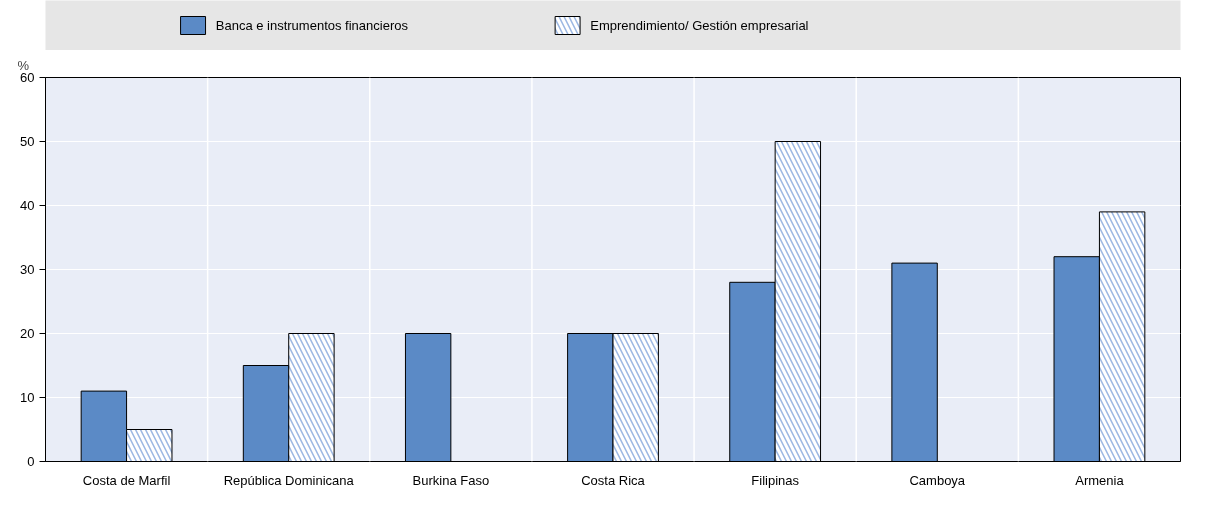  What do you see at coordinates (27, 333) in the screenshot?
I see `y-tick-label: 20` at bounding box center [27, 333].